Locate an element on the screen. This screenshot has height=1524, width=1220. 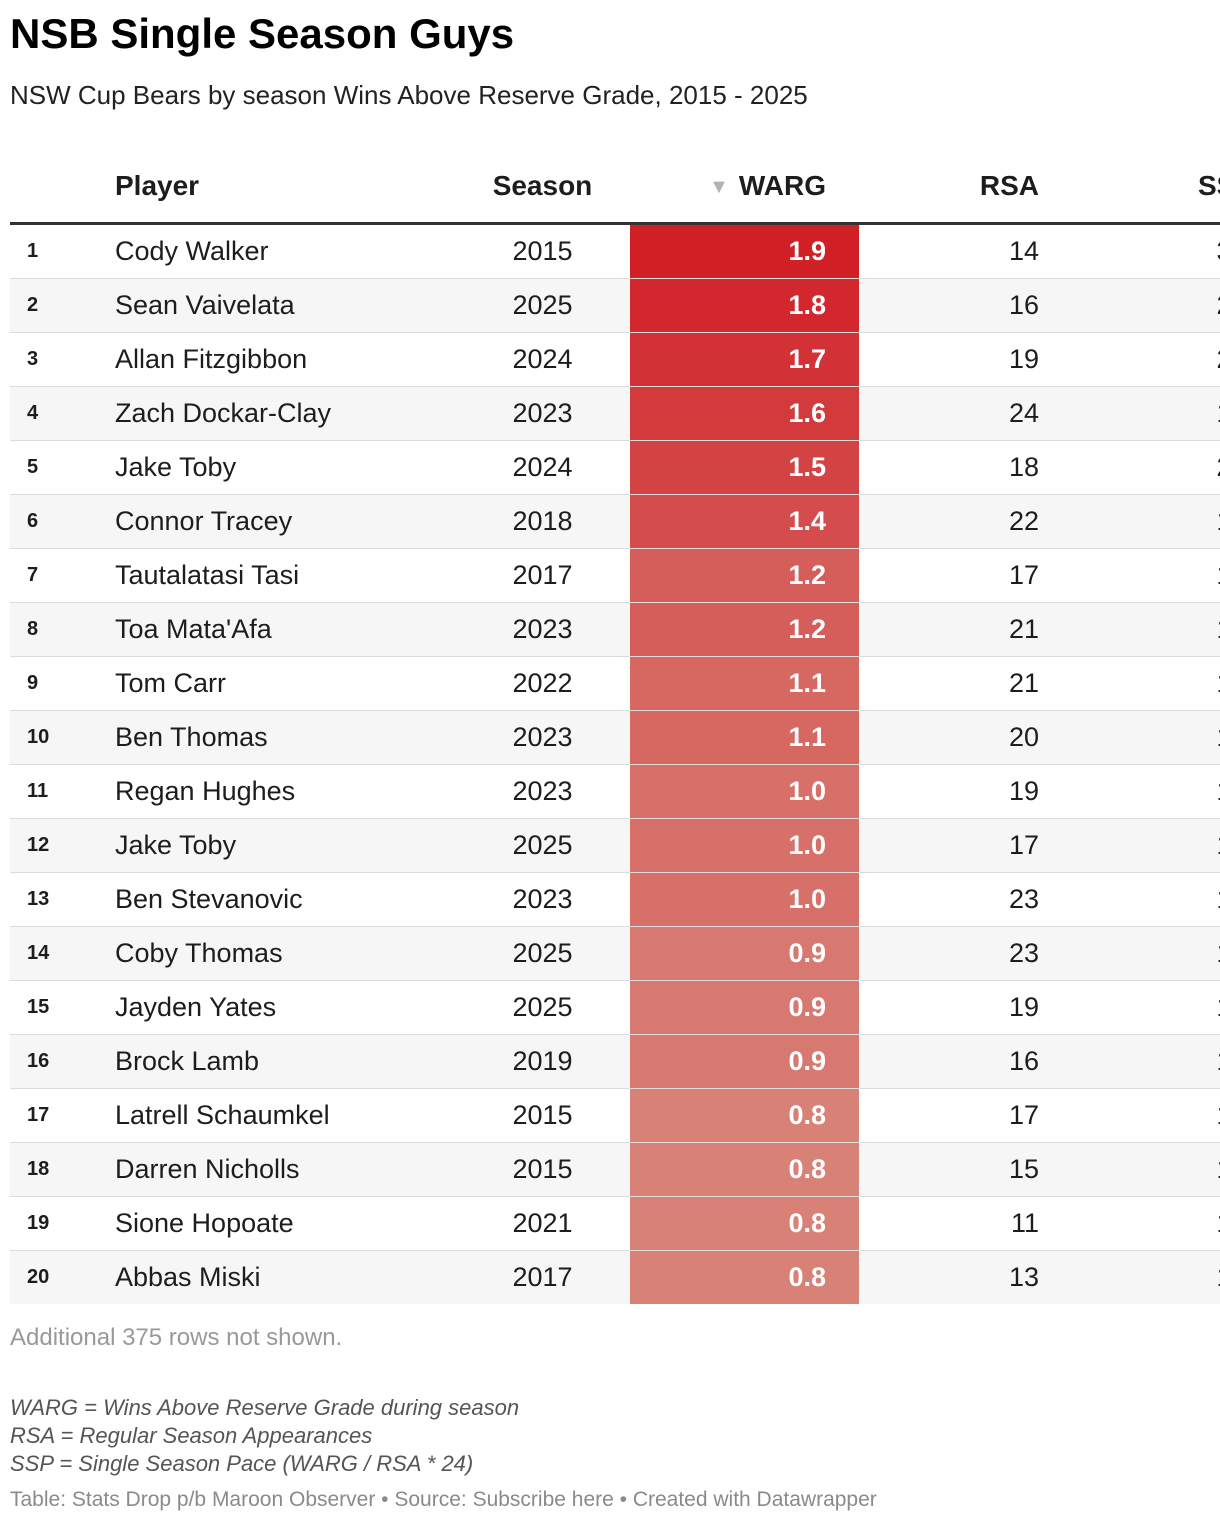
rsa-value: 20 is located at coordinates (954, 737).